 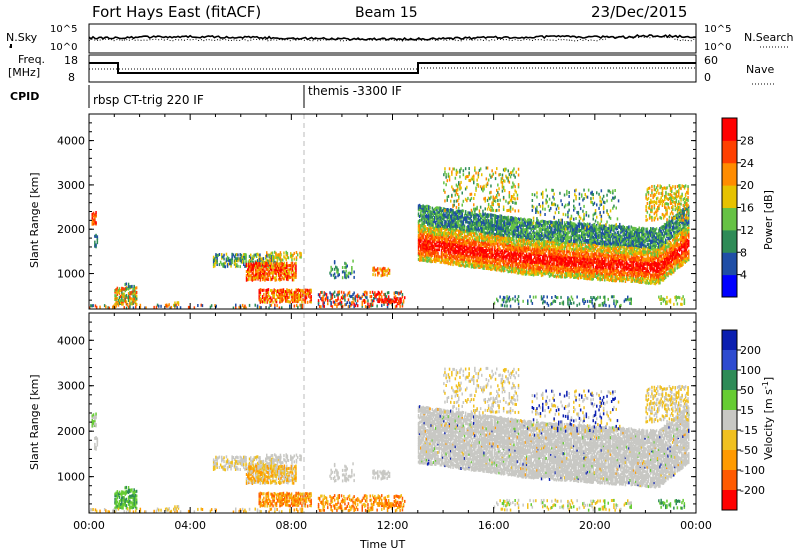 I want to click on freq-series-line, so click(x=392, y=68).